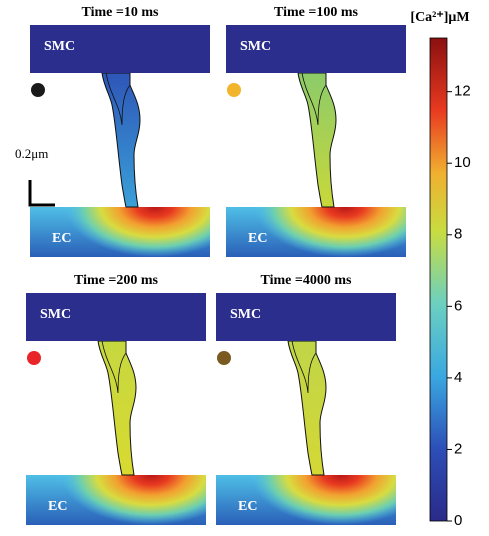 The height and width of the screenshot is (536, 489). What do you see at coordinates (31, 153) in the screenshot?
I see `scale-bar-label: 0.2μm` at bounding box center [31, 153].